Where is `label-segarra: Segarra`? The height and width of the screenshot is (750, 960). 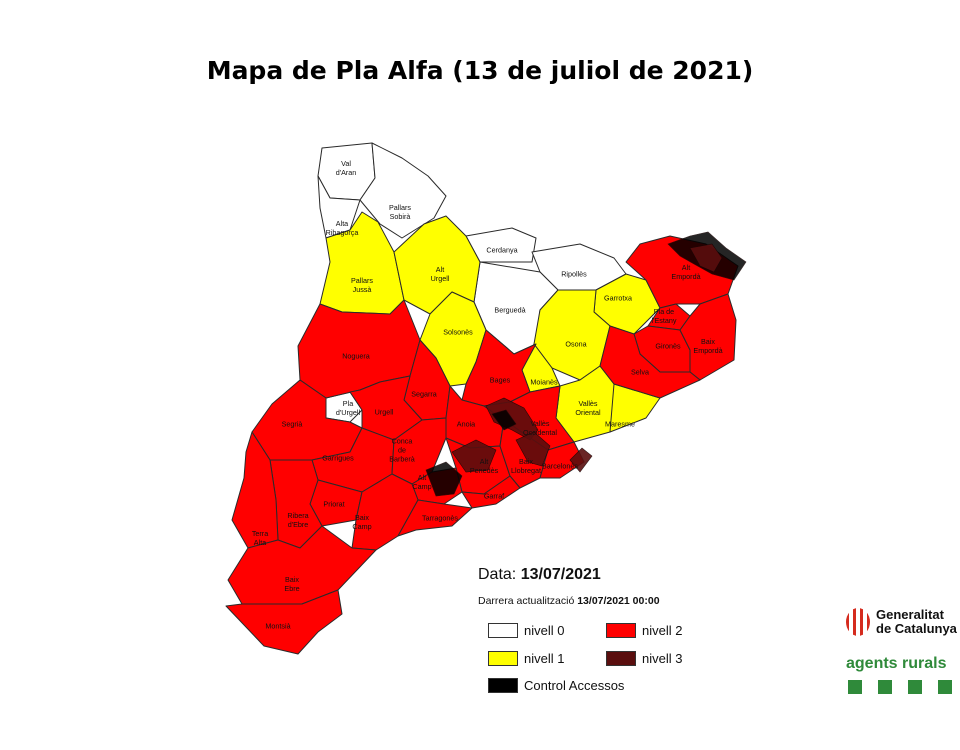 label-segarra: Segarra is located at coordinates (424, 394).